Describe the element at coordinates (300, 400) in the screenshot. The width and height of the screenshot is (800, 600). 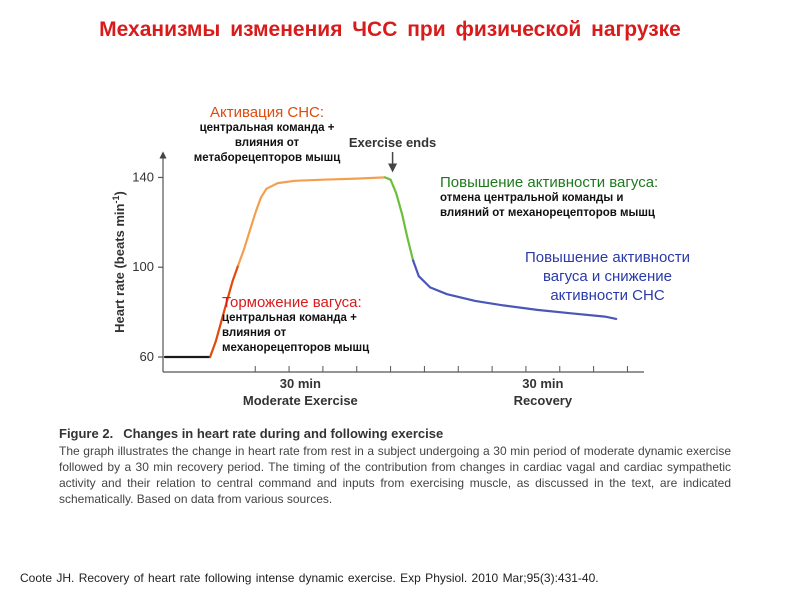
I see `phase-name-label: Moderate Exercise` at that location.